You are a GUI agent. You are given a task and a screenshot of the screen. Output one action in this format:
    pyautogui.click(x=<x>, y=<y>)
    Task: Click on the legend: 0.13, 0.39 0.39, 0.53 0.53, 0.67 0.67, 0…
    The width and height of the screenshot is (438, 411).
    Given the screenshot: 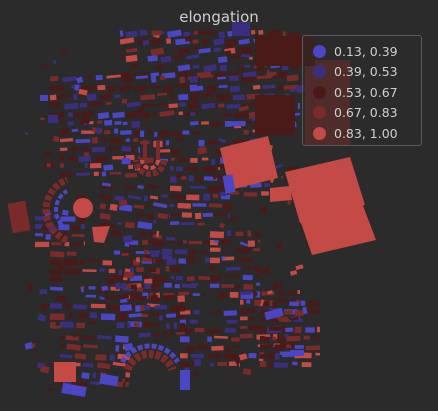 What is the action you would take?
    pyautogui.click(x=362, y=90)
    